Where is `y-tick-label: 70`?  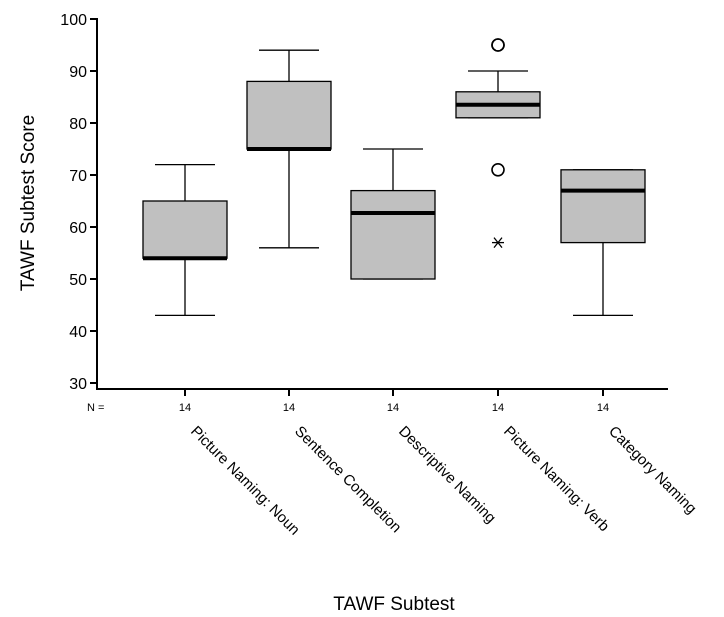 y-tick-label: 70 is located at coordinates (78, 176).